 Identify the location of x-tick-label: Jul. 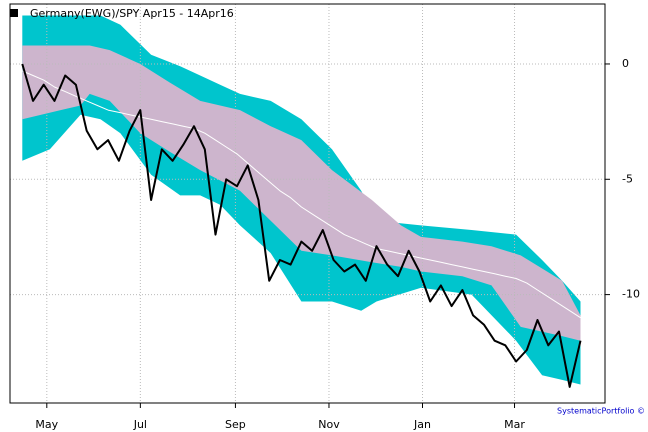
(140, 424).